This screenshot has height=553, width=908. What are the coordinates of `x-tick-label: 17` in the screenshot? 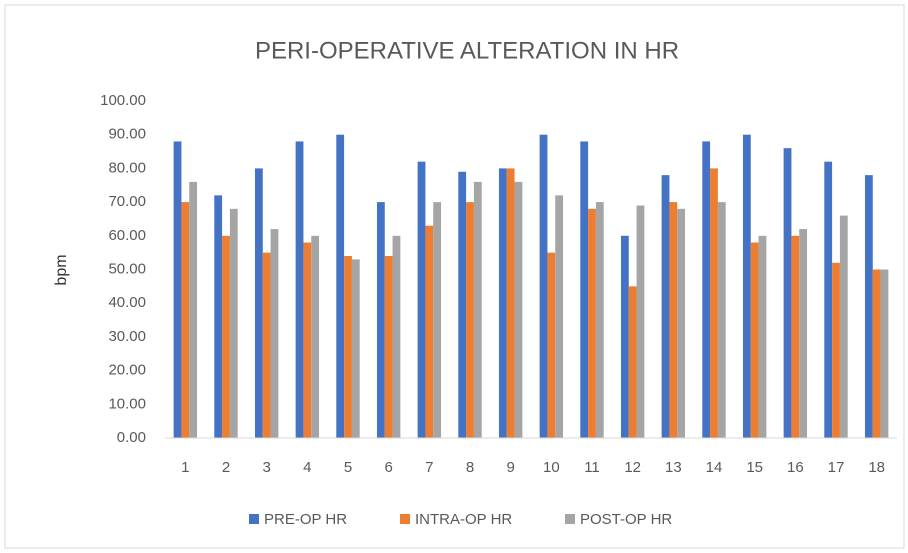 It's located at (836, 467).